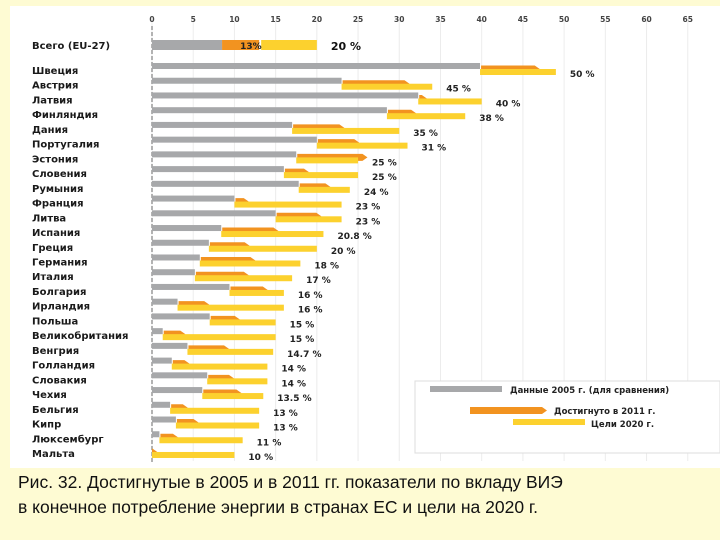 This screenshot has height=540, width=720. I want to click on x-tick-label: 65, so click(688, 19).